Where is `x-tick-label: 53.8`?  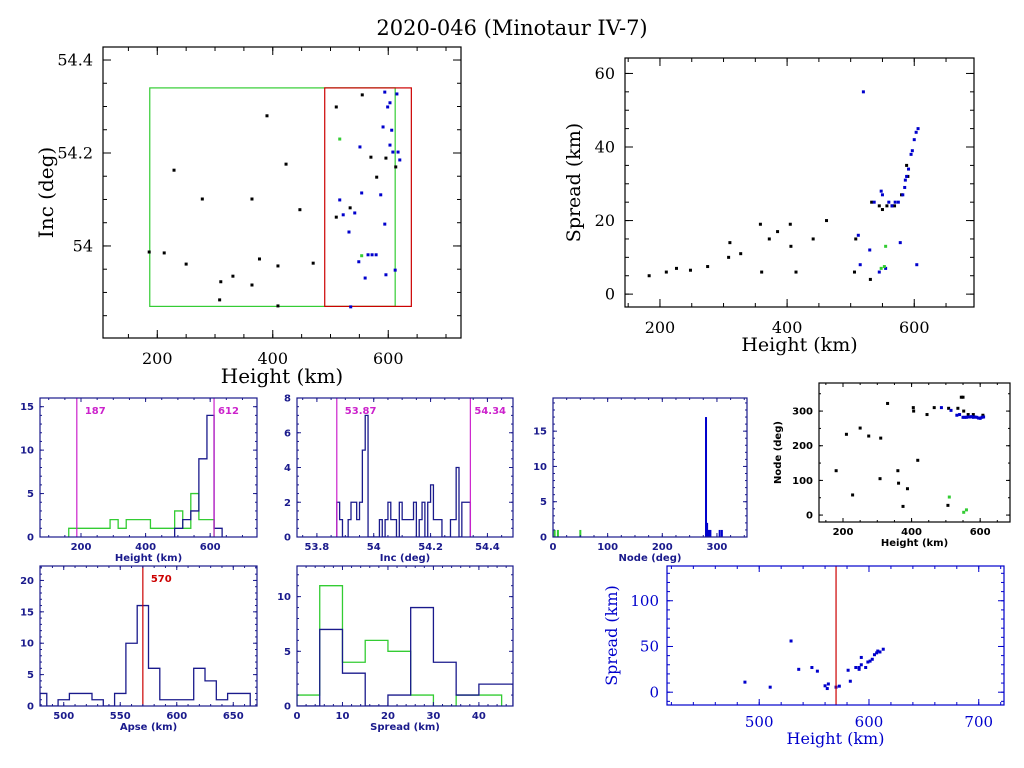 x-tick-label: 53.8 is located at coordinates (317, 547).